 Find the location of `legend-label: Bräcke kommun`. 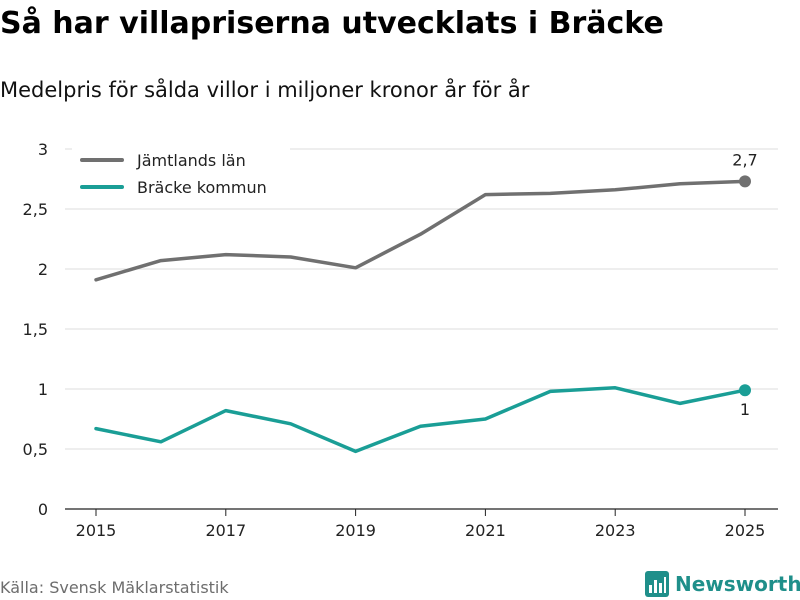

legend-label: Bräcke kommun is located at coordinates (202, 187).